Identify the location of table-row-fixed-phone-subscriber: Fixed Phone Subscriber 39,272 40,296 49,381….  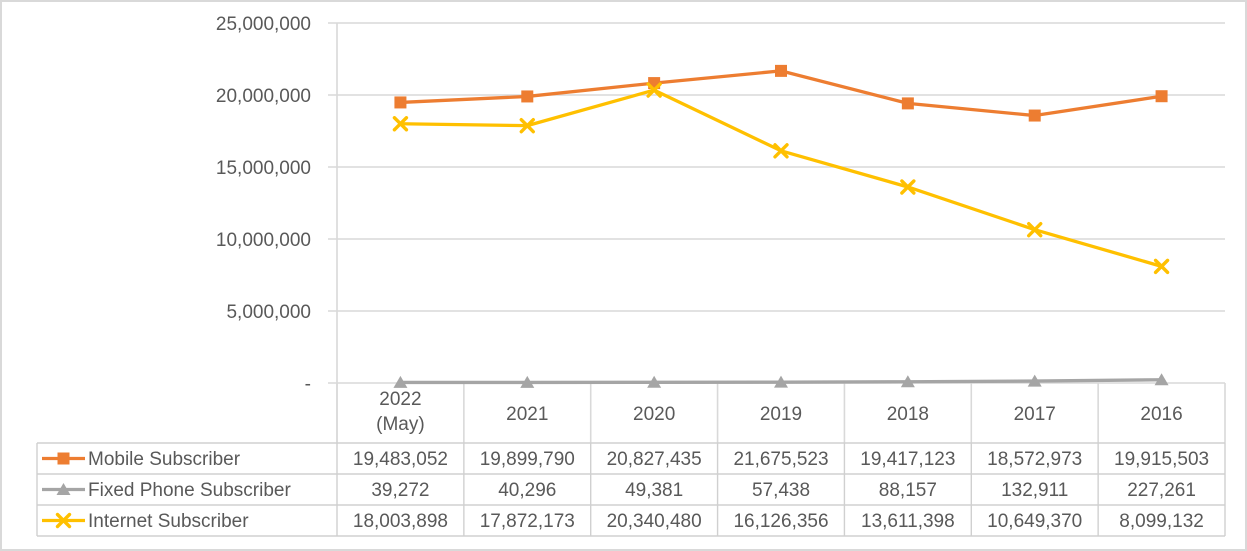
(619, 490).